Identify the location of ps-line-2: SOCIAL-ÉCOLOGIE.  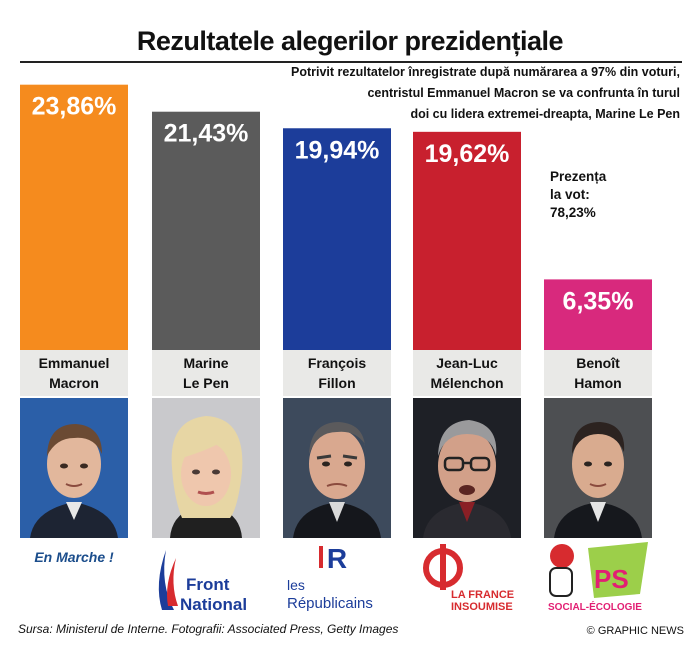
(595, 606).